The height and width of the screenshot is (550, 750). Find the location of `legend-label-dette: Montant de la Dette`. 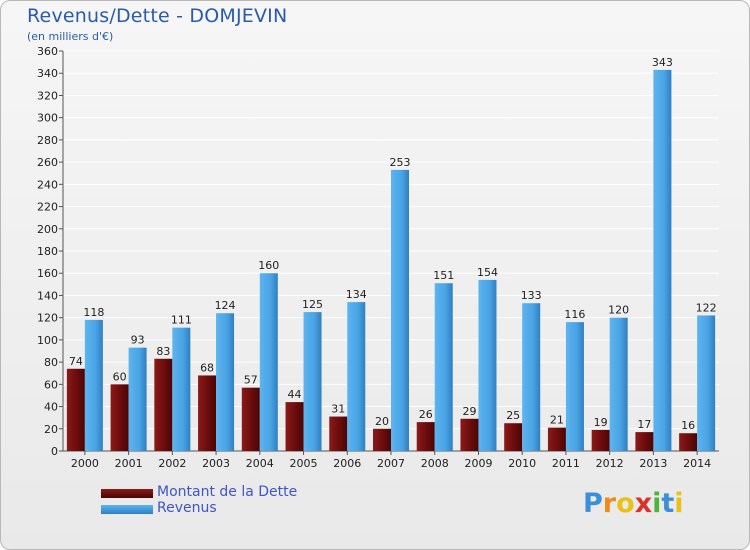

legend-label-dette: Montant de la Dette is located at coordinates (227, 492).